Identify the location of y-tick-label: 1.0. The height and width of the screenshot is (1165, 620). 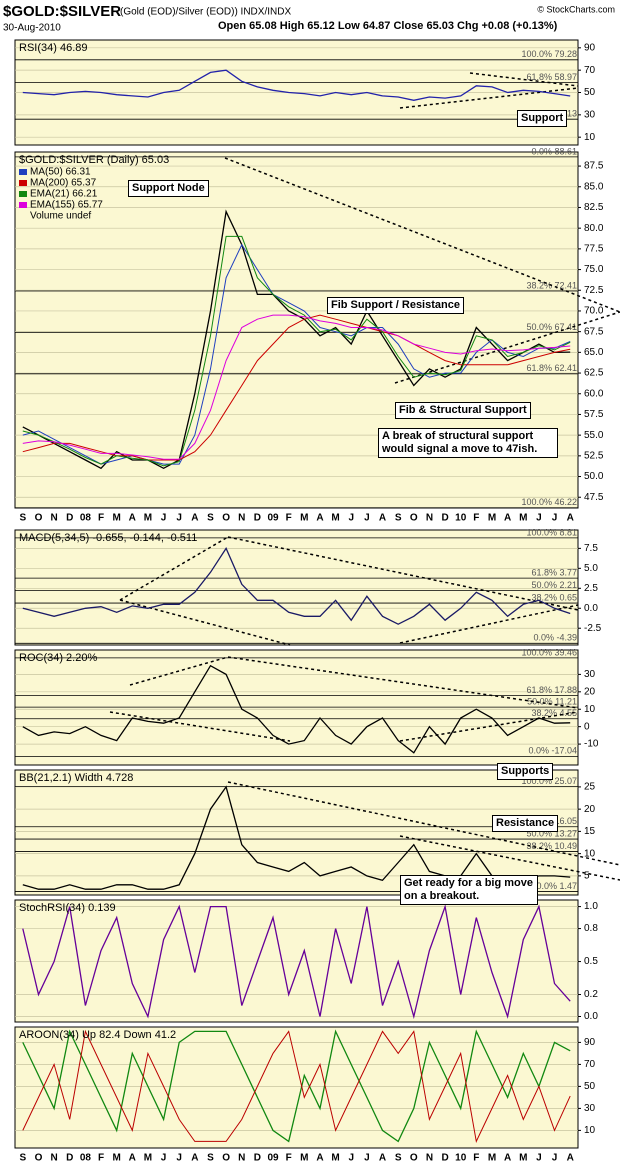
(591, 906).